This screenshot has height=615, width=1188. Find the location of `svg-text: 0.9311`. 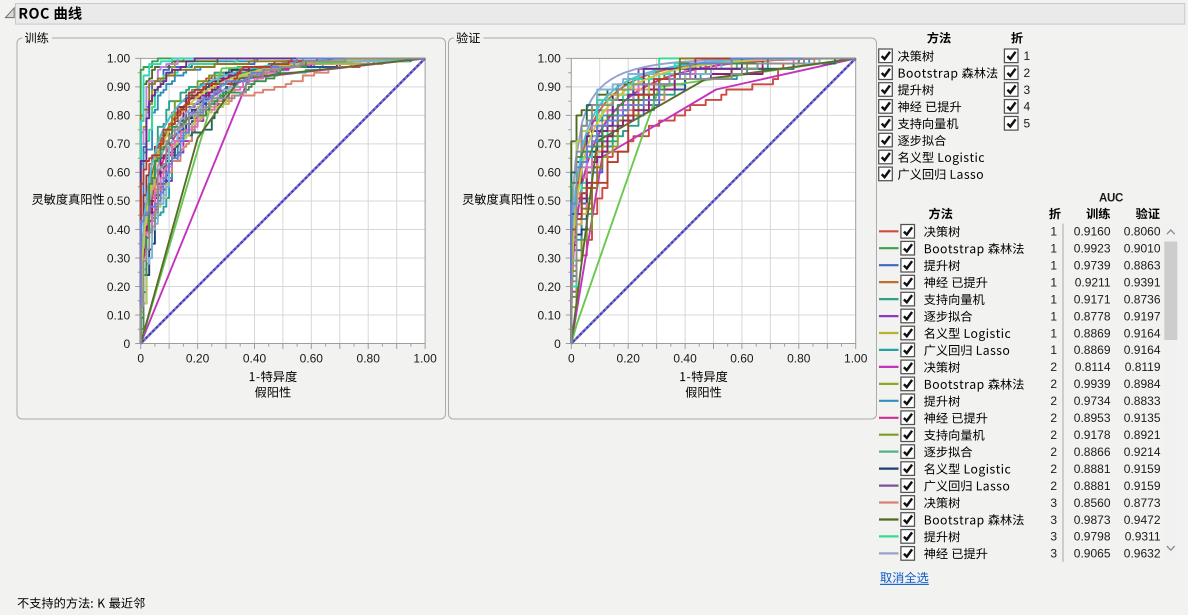

svg-text: 0.9311 is located at coordinates (1143, 537).